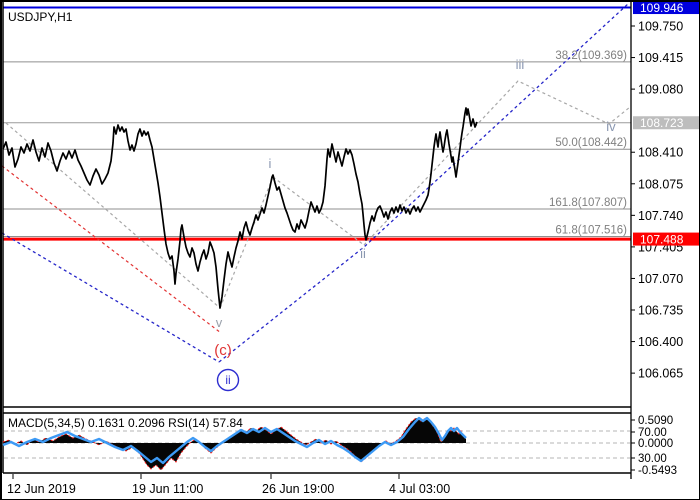 The width and height of the screenshot is (700, 500). What do you see at coordinates (660, 90) in the screenshot?
I see `price-axis-label: 109.080` at bounding box center [660, 90].